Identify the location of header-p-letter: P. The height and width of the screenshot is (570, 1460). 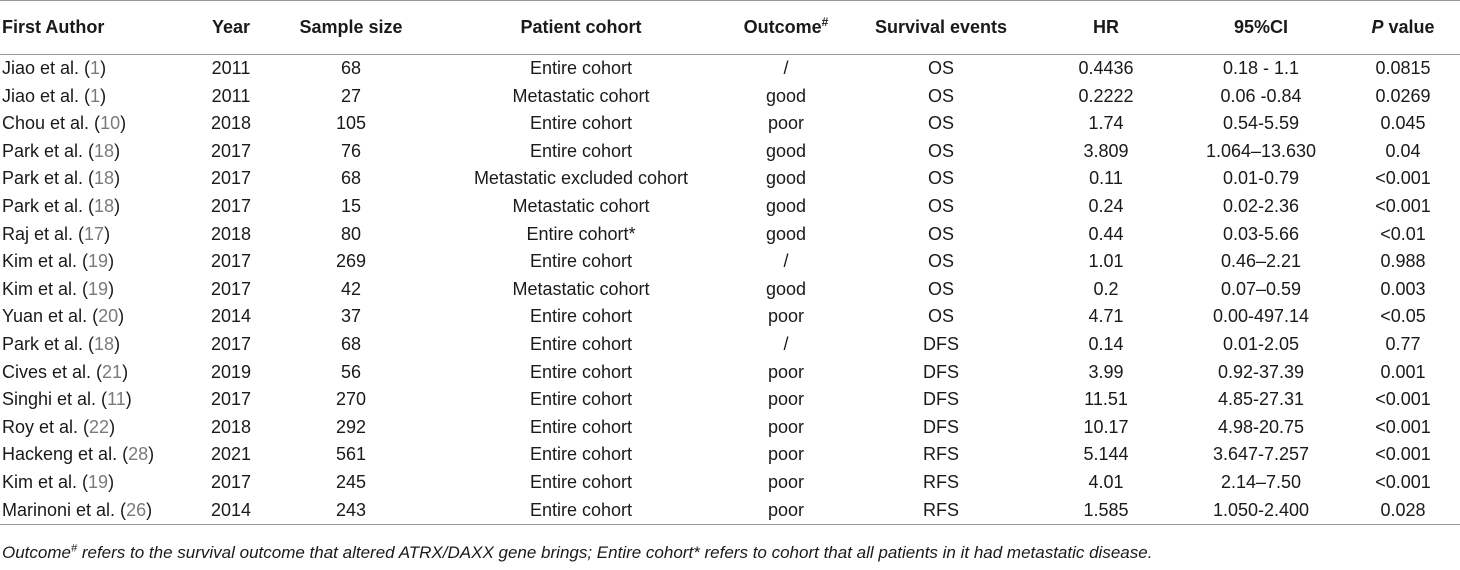
(1377, 27).